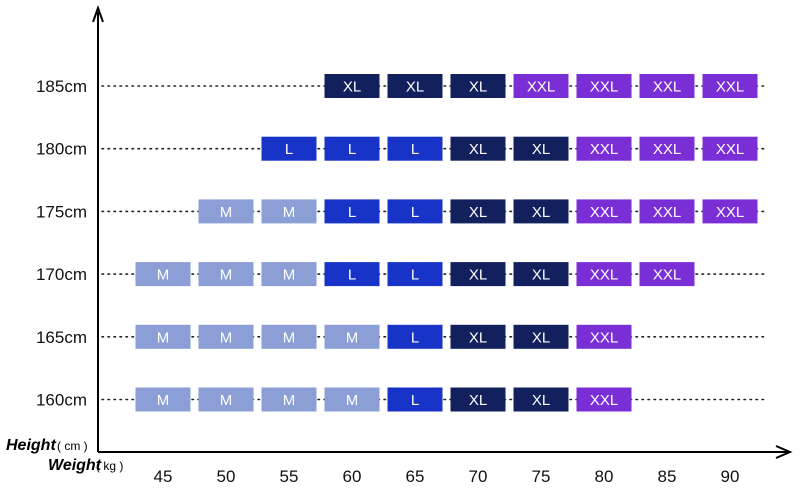  Describe the element at coordinates (61, 337) in the screenshot. I see `y-tick-label: 165cm` at that location.